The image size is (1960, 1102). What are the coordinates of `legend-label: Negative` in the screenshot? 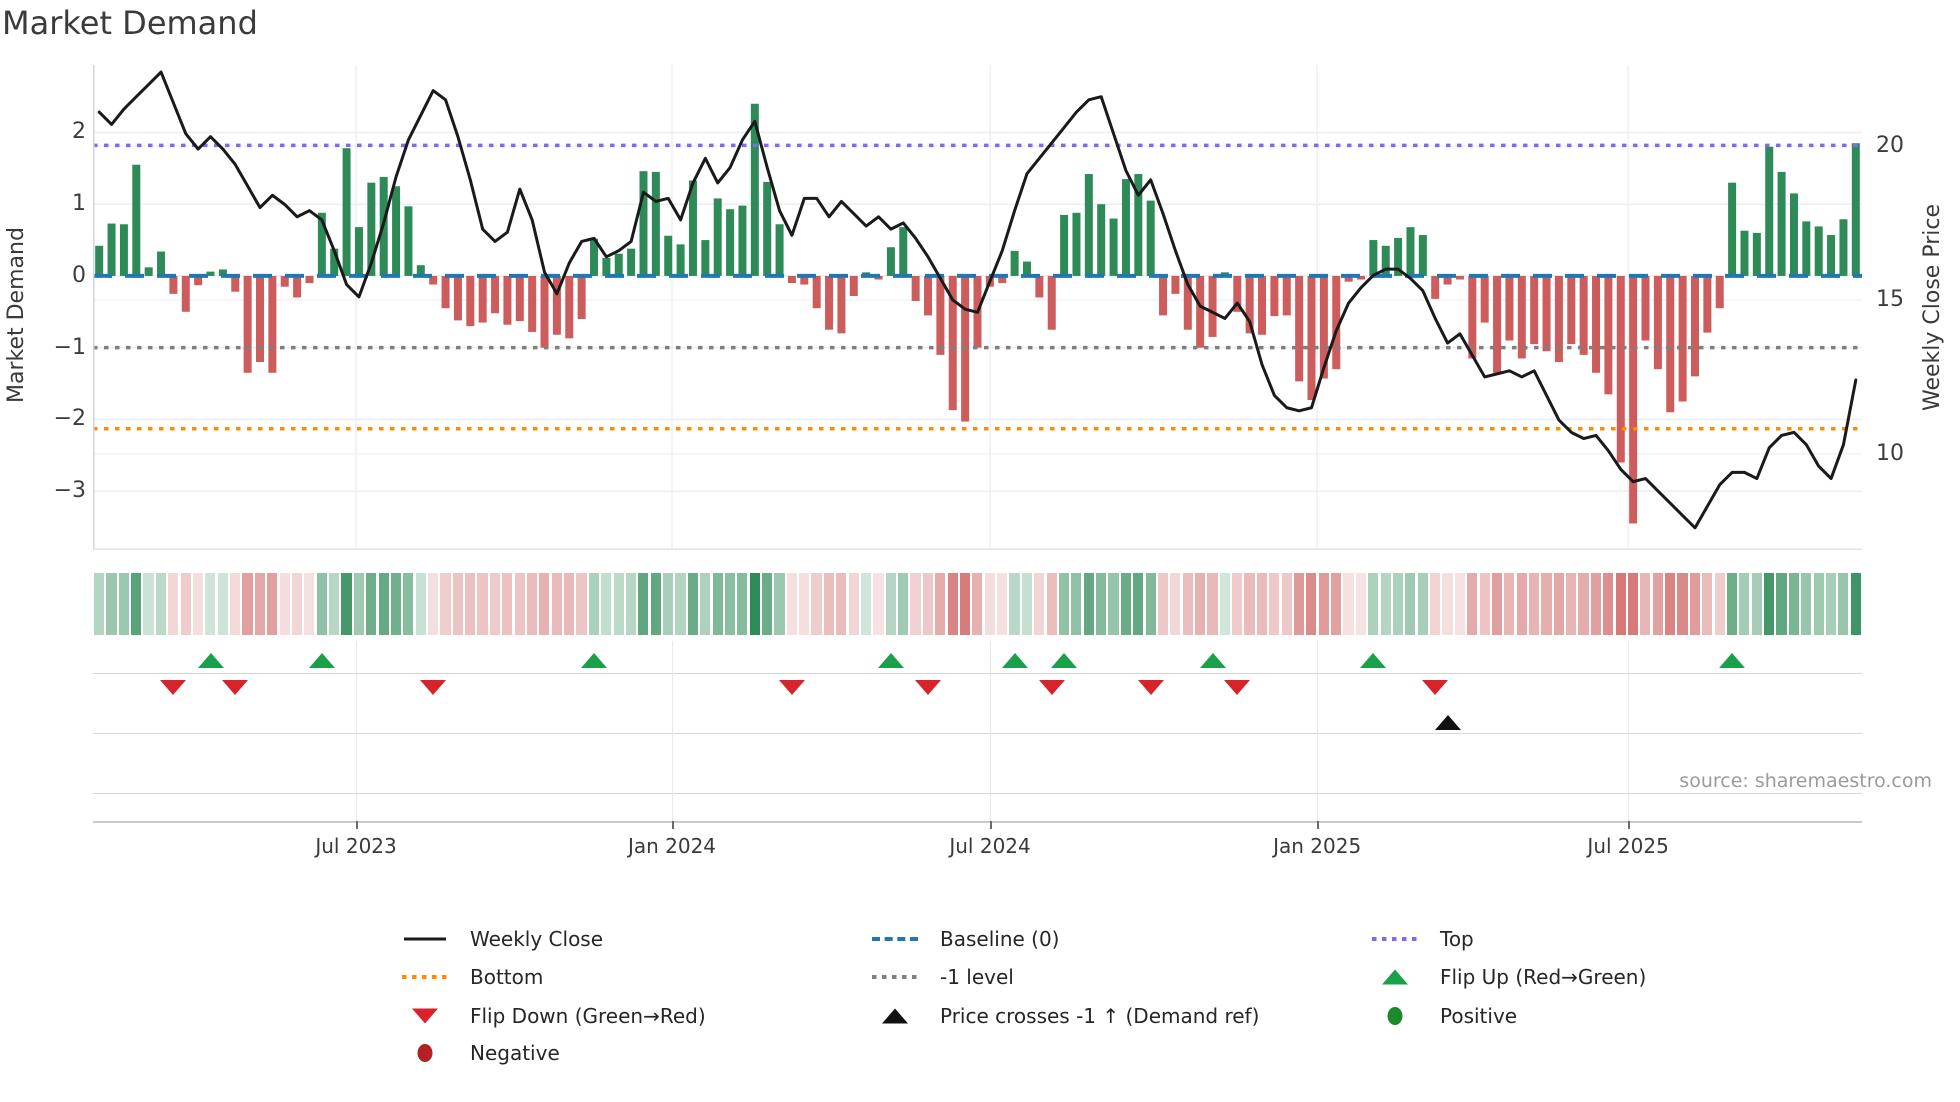 It's located at (515, 1053).